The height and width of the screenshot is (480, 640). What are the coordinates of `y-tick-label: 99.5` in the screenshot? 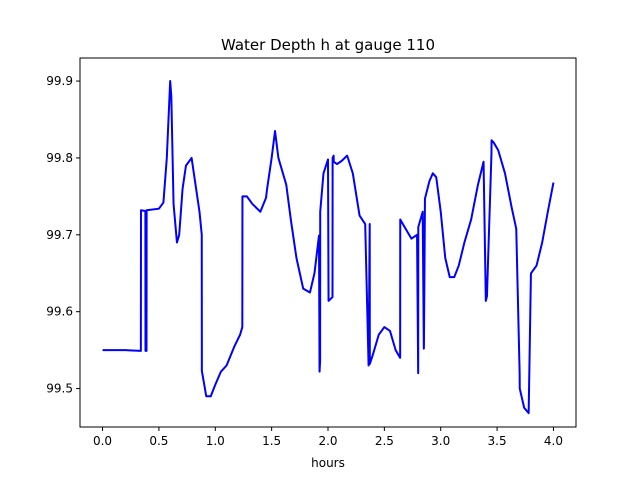 It's located at (59, 389).